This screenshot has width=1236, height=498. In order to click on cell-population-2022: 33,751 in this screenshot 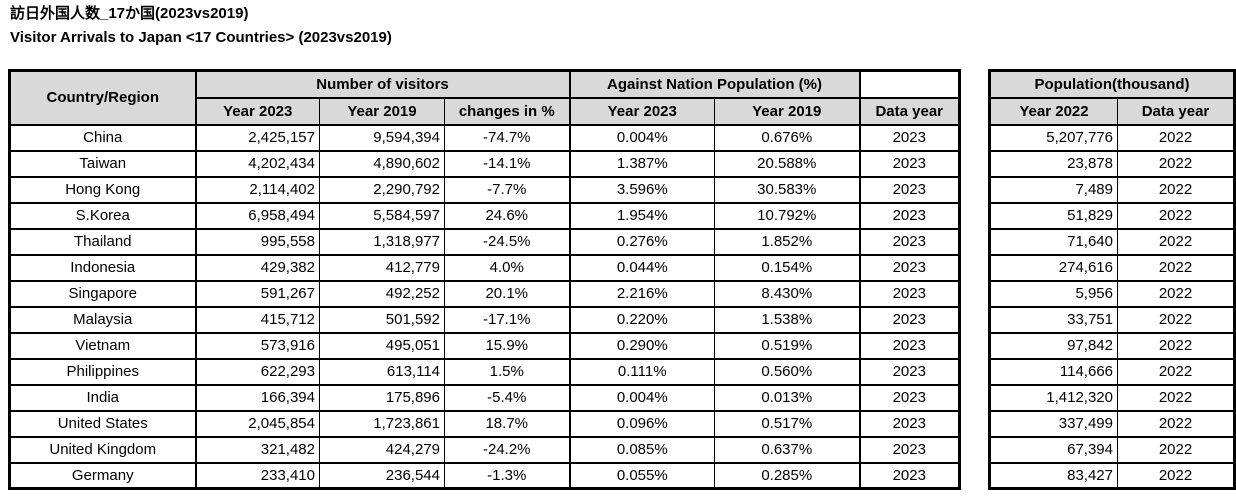, I will do `click(1053, 319)`.